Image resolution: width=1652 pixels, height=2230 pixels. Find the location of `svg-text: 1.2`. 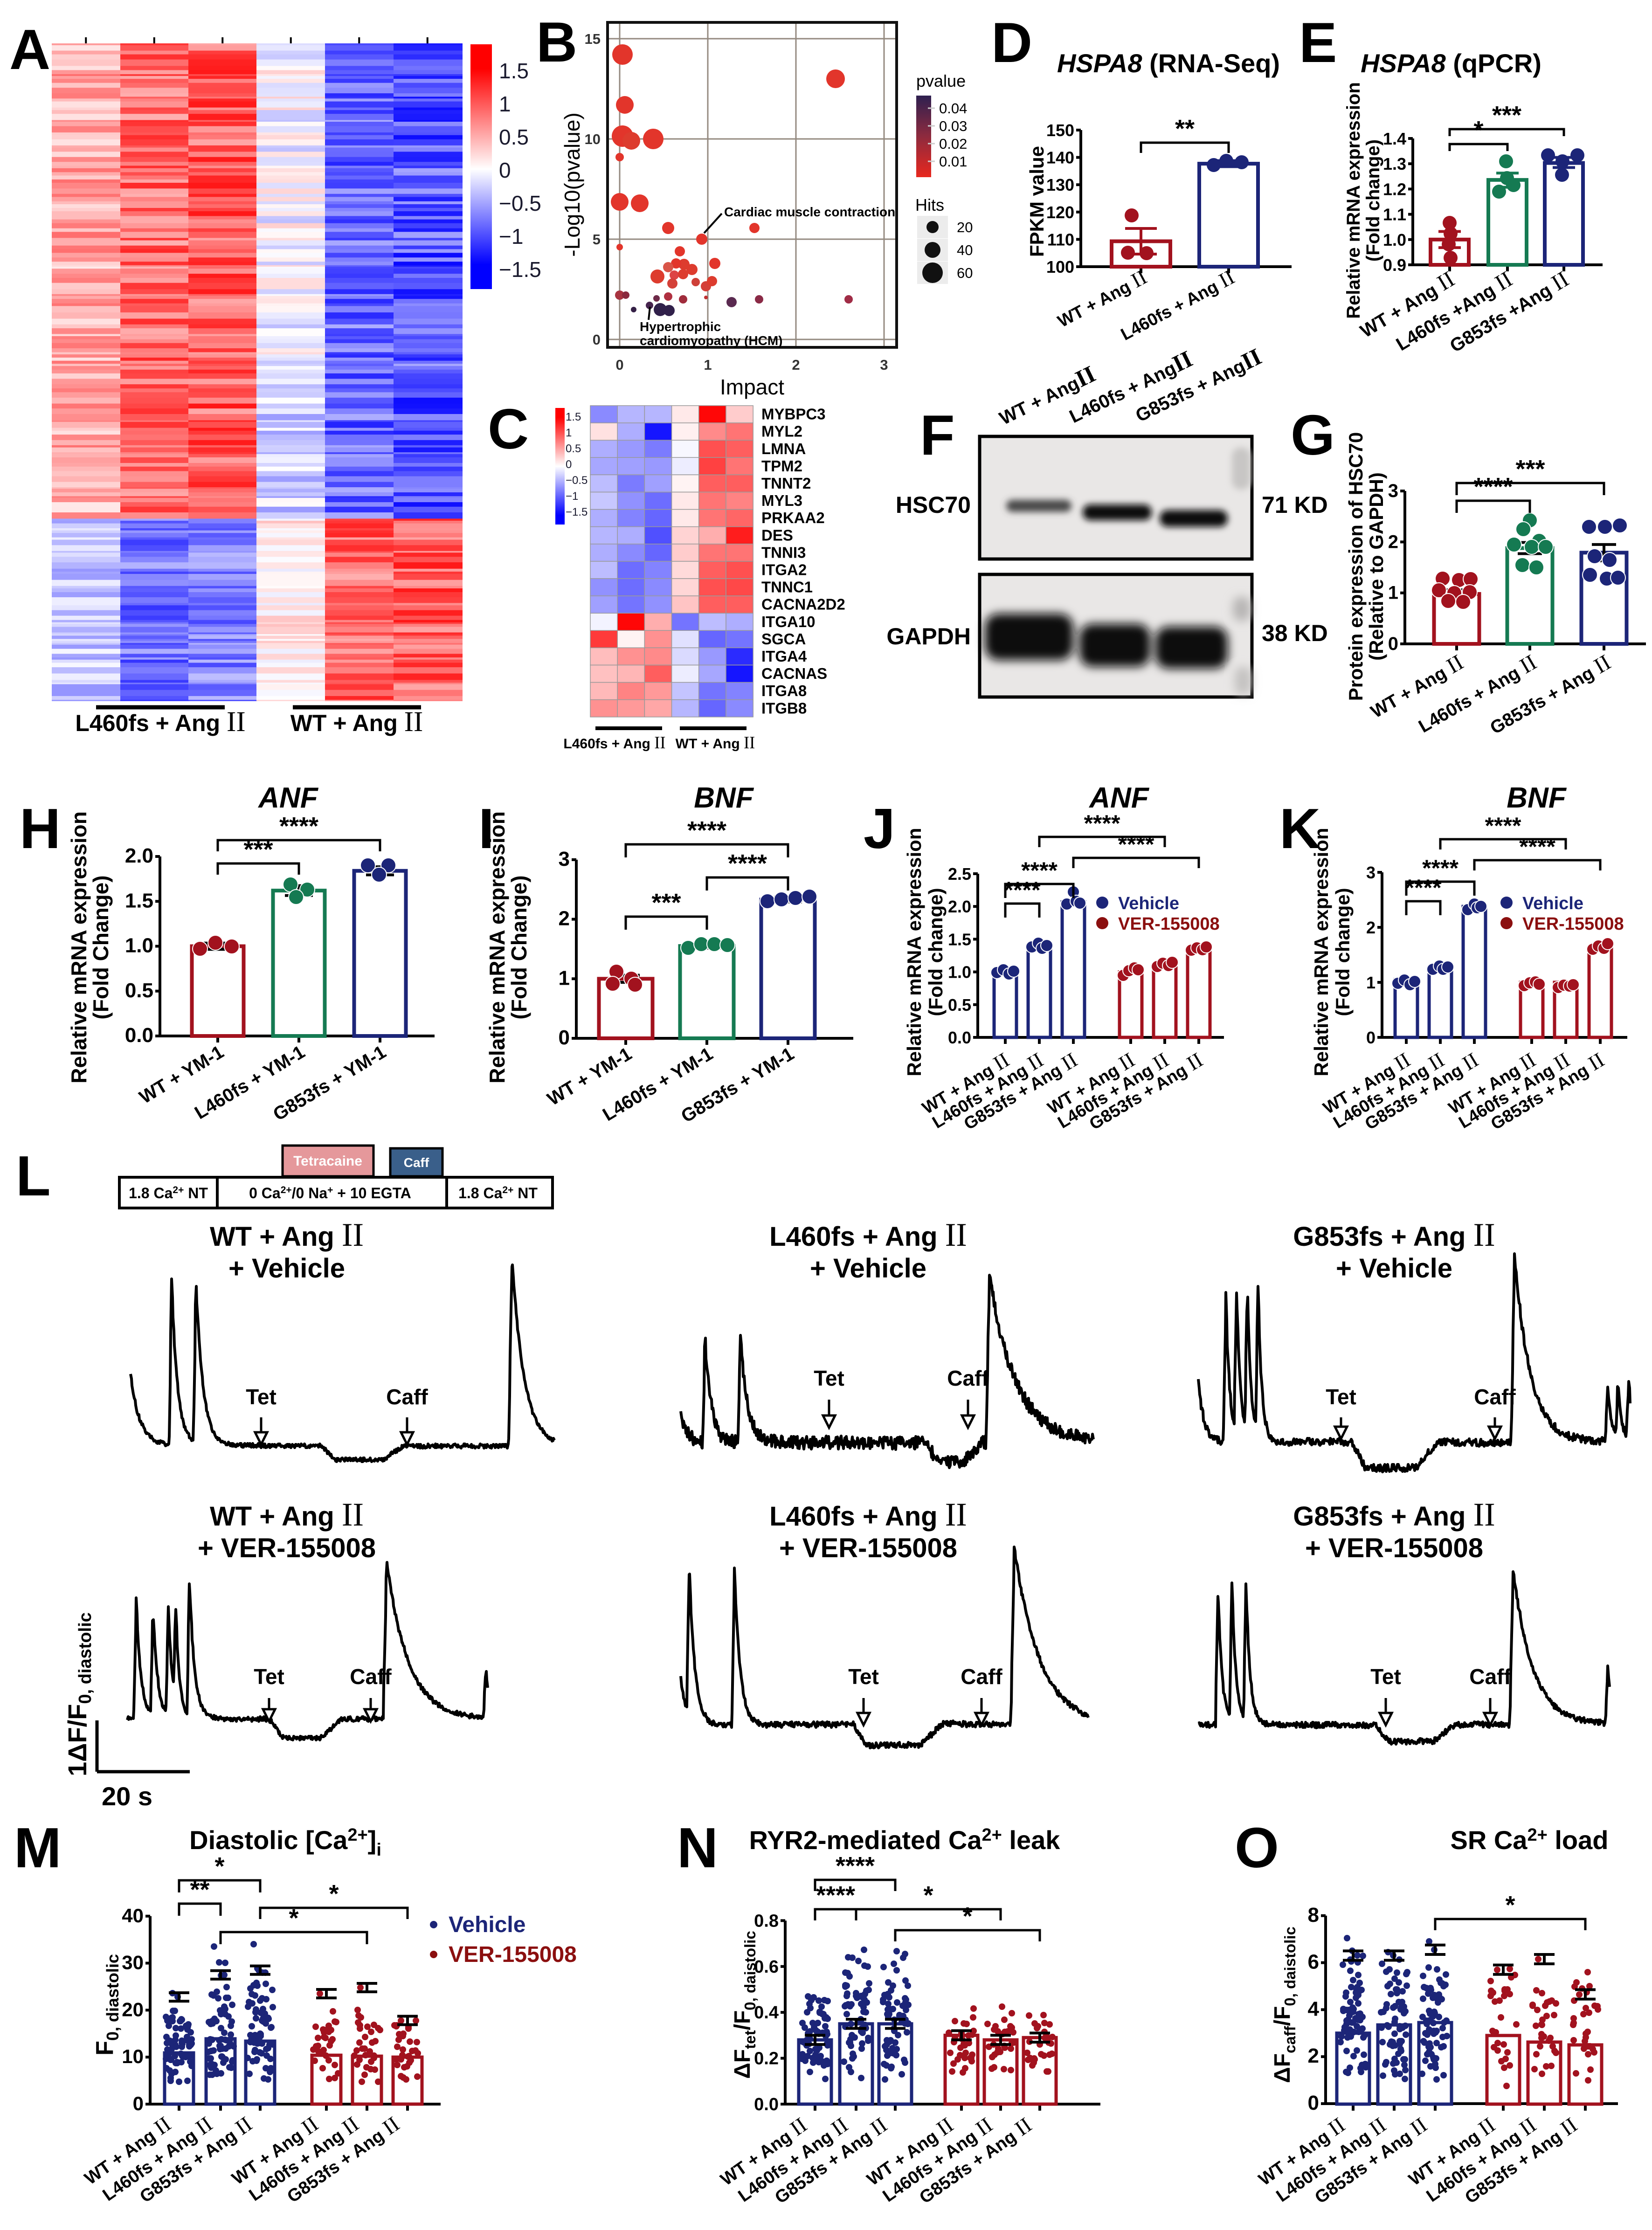

svg-text: 1.2 is located at coordinates (1394, 190).